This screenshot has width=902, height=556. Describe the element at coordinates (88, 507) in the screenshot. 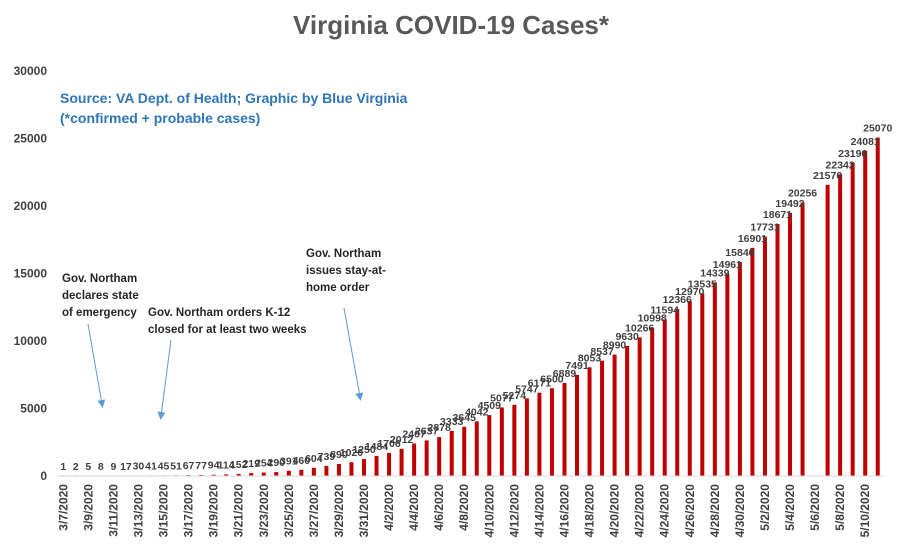

I see `x-tick-label: 3/9/2020` at that location.